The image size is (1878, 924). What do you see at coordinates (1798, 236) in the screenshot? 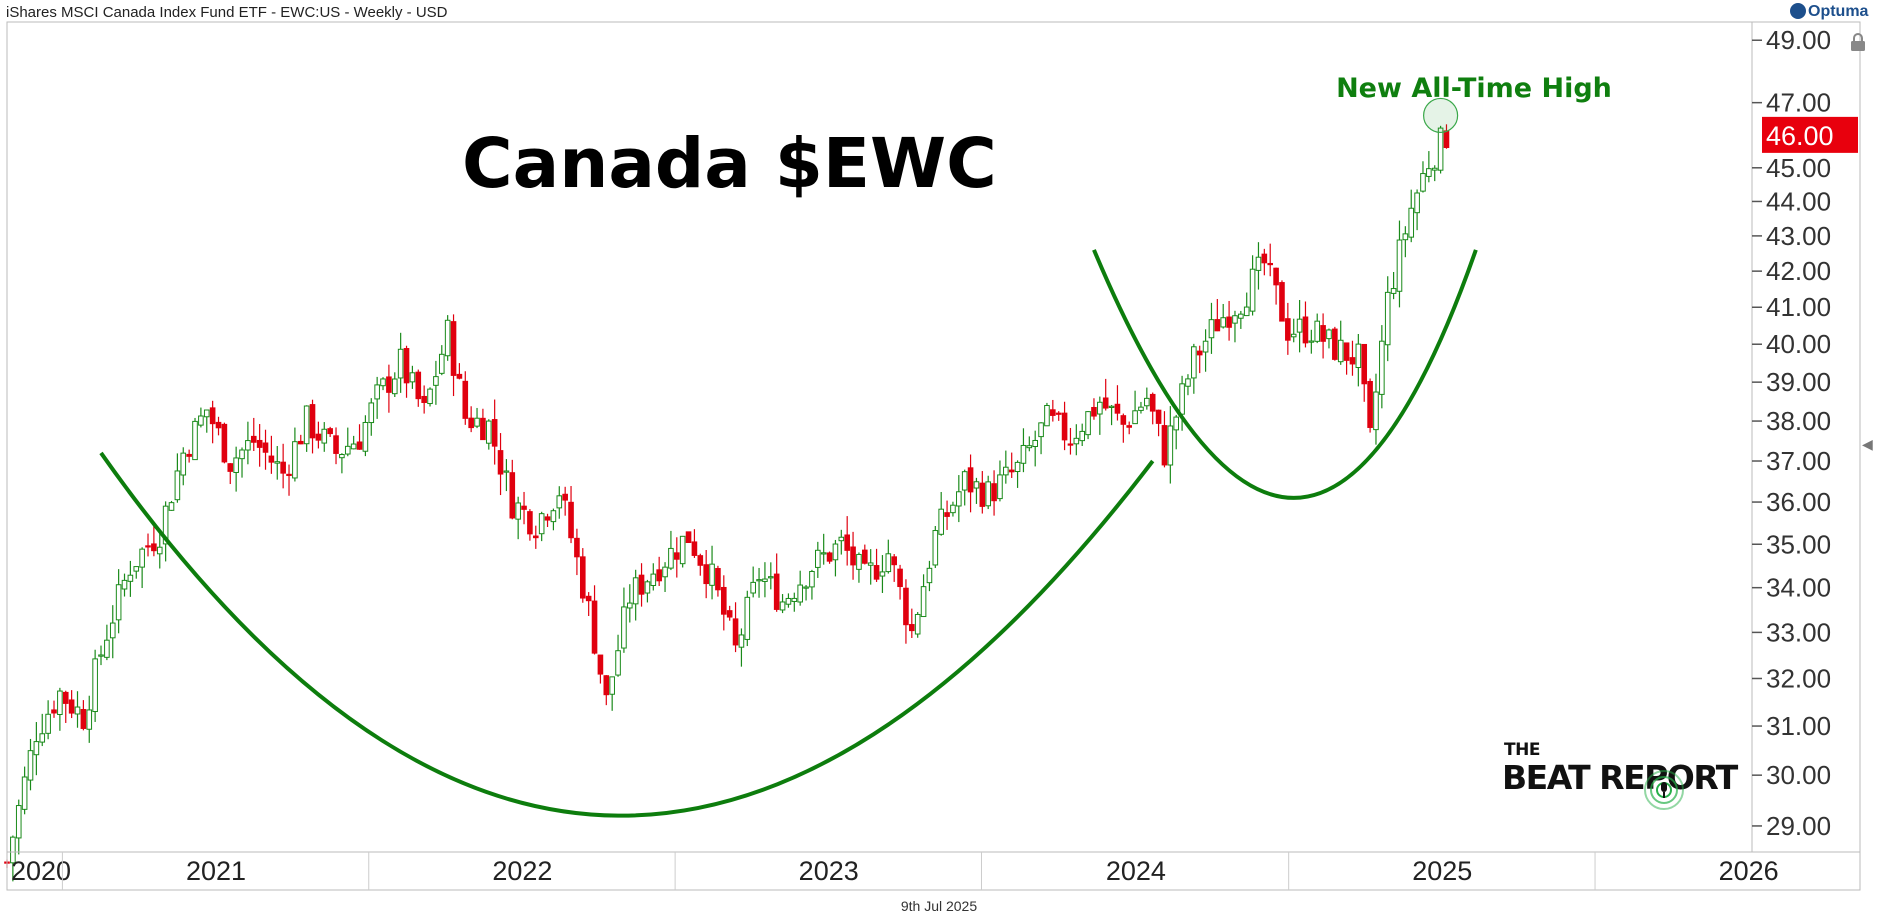
I see `y-tick-label: 43.00` at bounding box center [1798, 236].